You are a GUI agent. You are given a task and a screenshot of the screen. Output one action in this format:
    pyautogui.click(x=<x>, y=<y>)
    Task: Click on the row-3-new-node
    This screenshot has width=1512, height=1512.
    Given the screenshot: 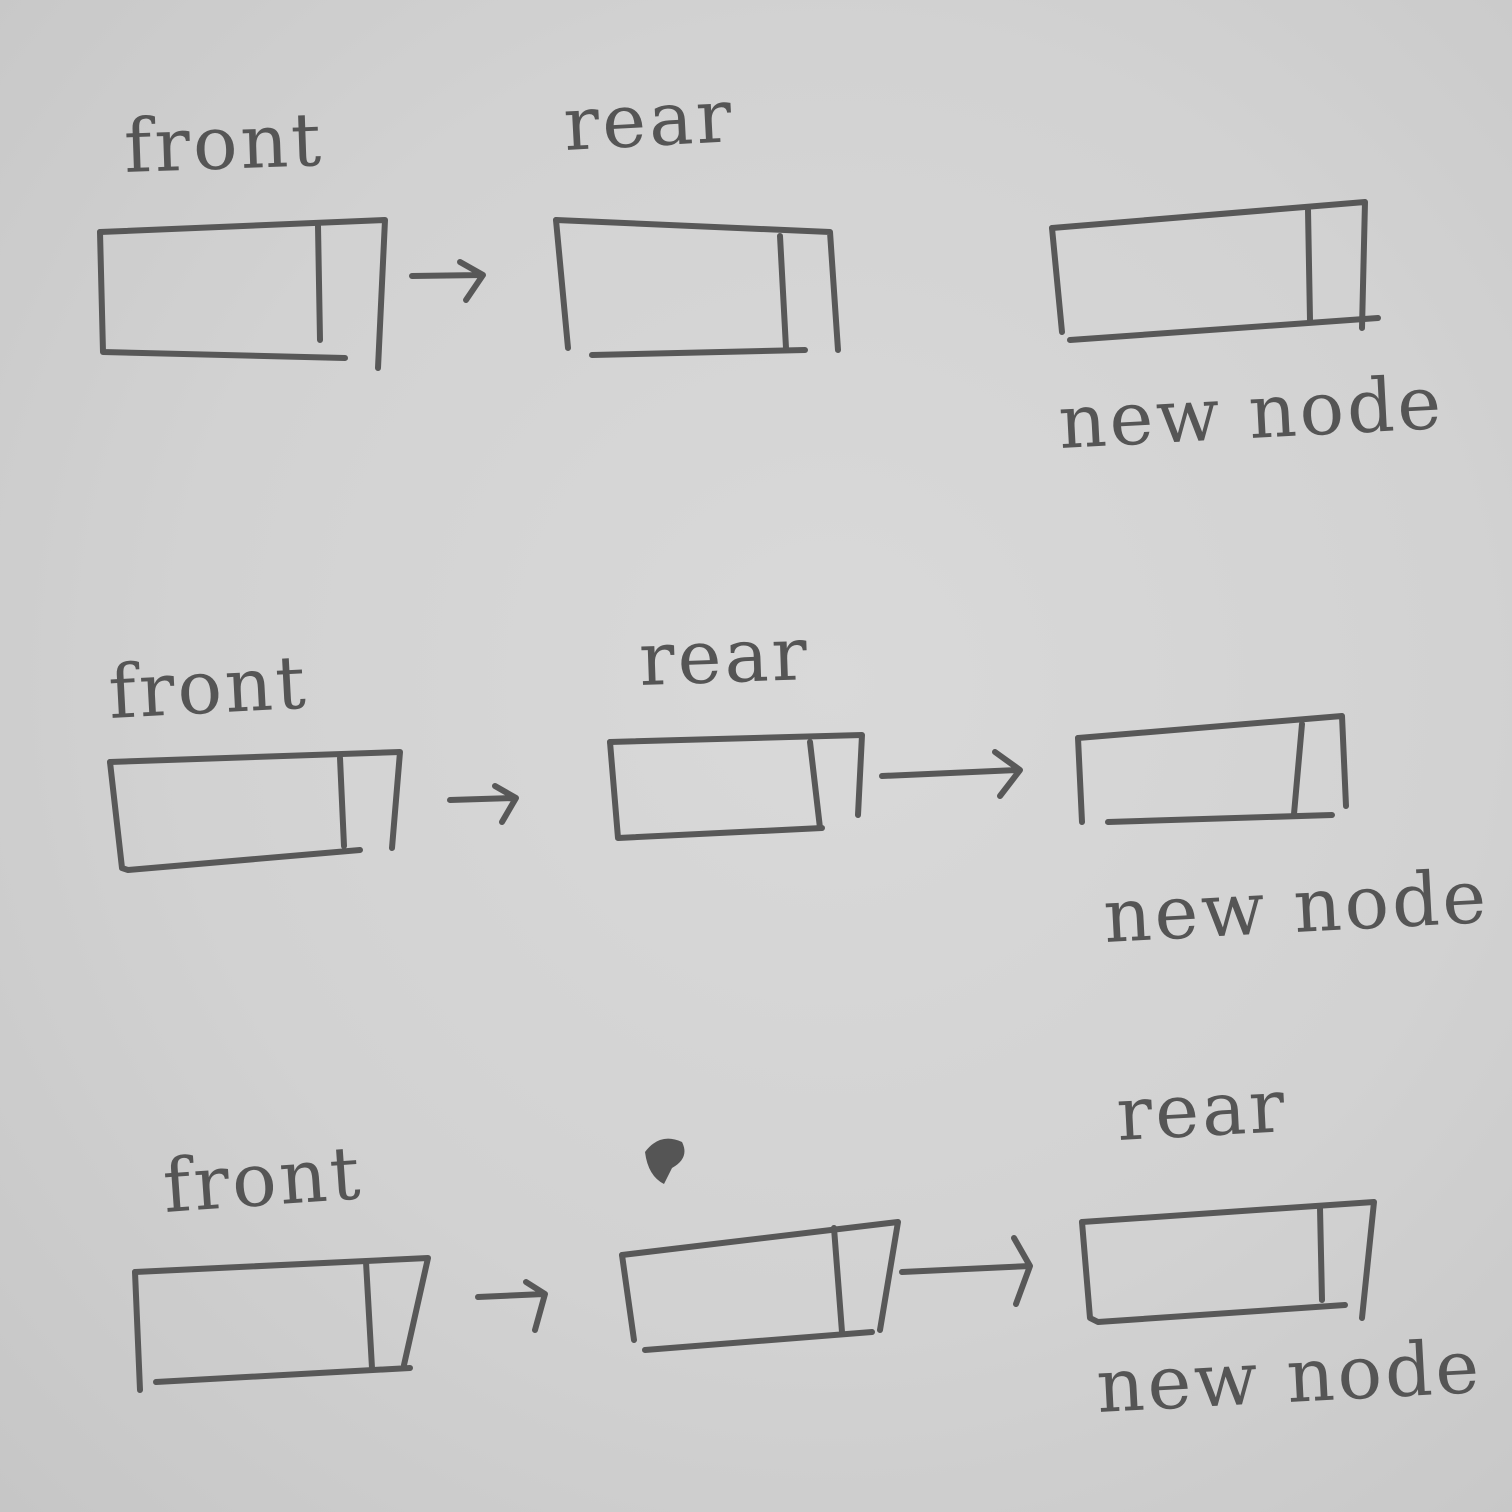 What is the action you would take?
    pyautogui.click(x=1228, y=1262)
    